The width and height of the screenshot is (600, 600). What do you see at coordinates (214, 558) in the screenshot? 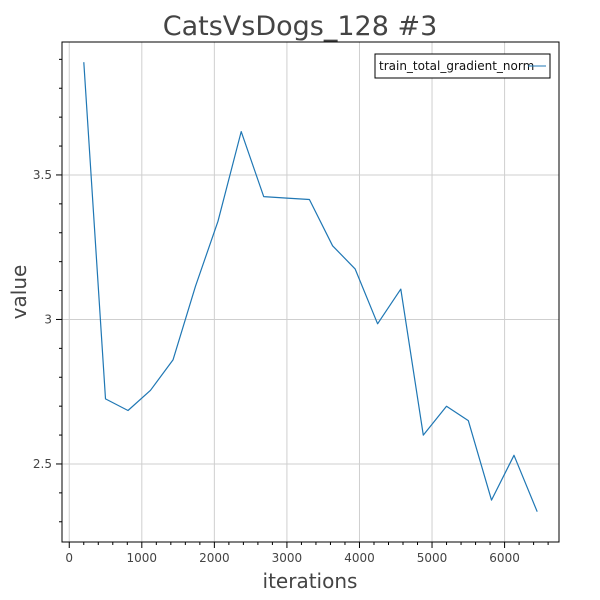
I see `x-tick-label: 2000` at bounding box center [214, 558].